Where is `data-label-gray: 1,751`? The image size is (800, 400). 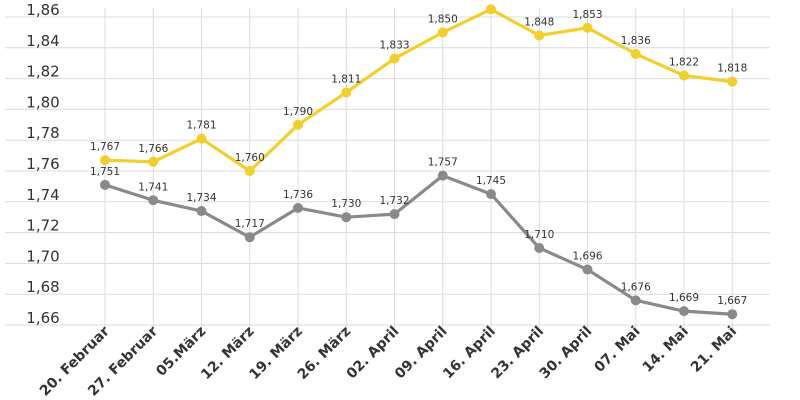
data-label-gray: 1,751 is located at coordinates (105, 172).